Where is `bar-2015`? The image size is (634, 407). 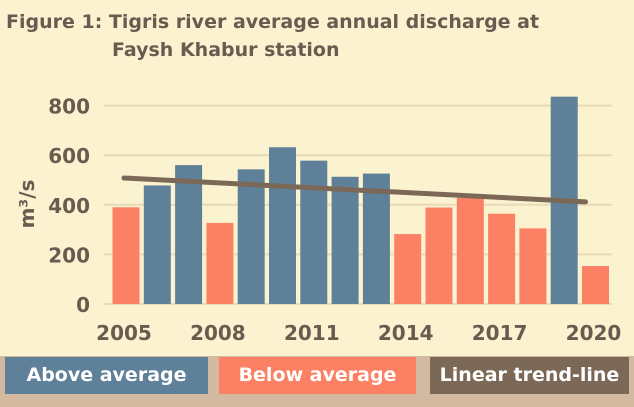 bar-2015 is located at coordinates (439, 255).